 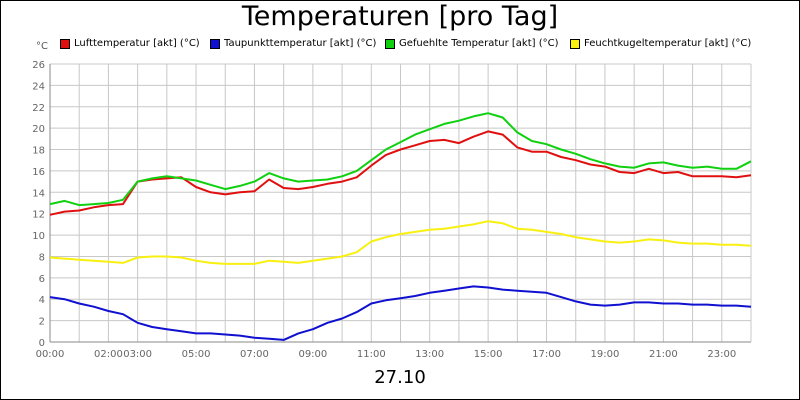 What do you see at coordinates (42, 322) in the screenshot?
I see `y-tick-label: 2` at bounding box center [42, 322].